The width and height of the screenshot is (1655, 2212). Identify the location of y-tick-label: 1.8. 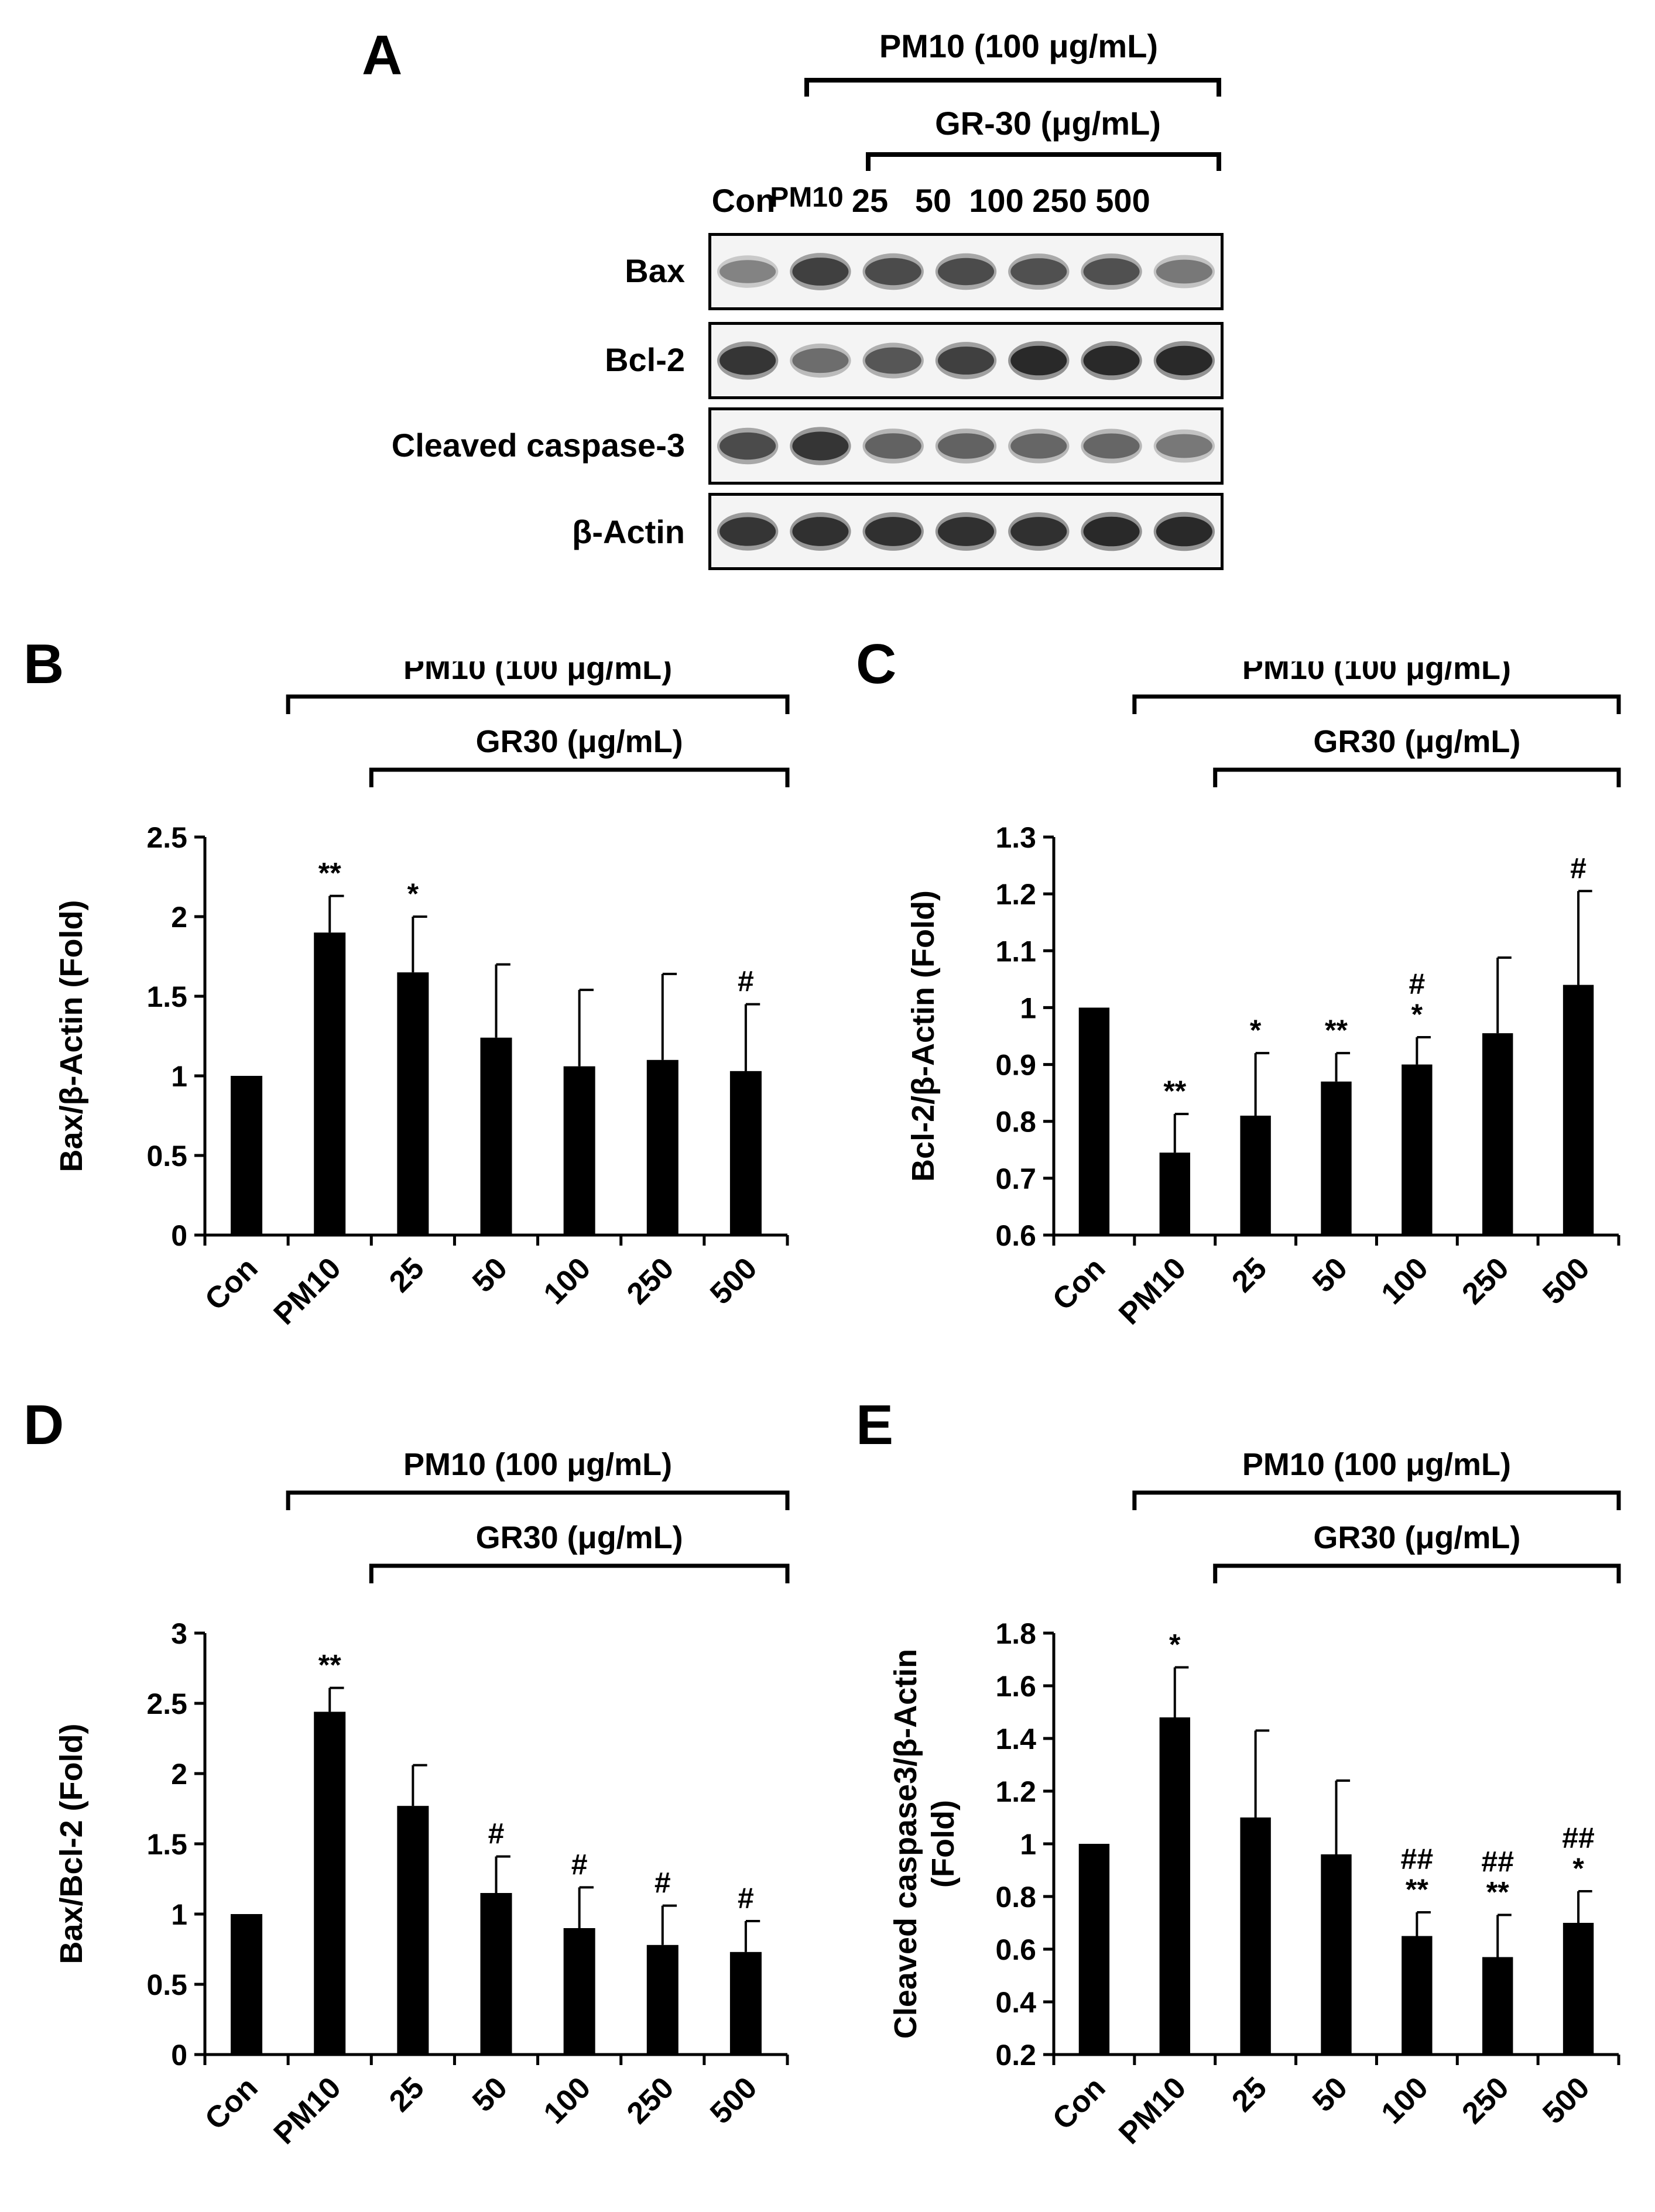
(1016, 1633).